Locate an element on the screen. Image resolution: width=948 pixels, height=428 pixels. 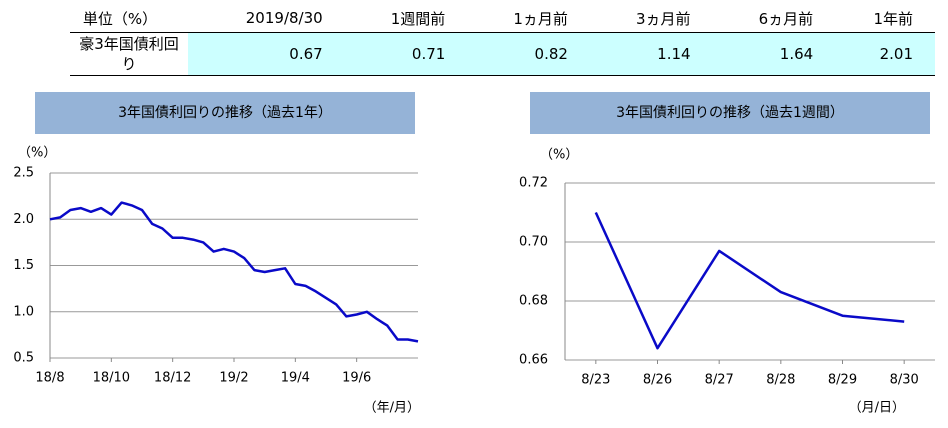
x-tick-label: 18/12 is located at coordinates (172, 378).